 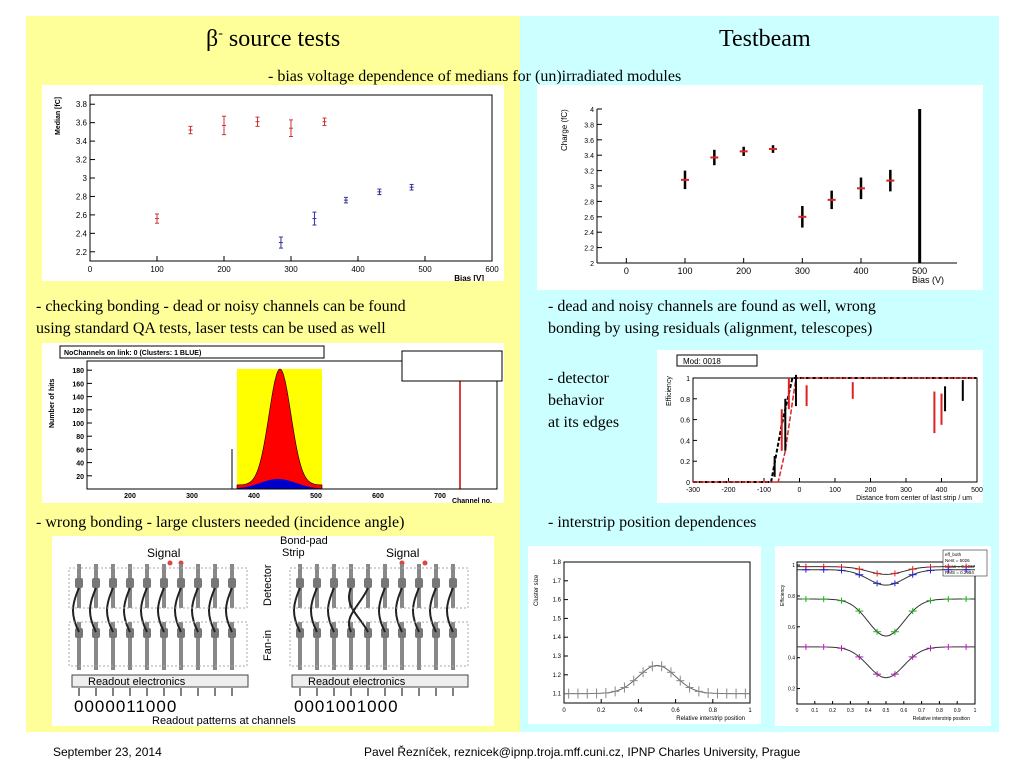 What do you see at coordinates (685, 441) in the screenshot?
I see `y-tick-label: 0.4` at bounding box center [685, 441].